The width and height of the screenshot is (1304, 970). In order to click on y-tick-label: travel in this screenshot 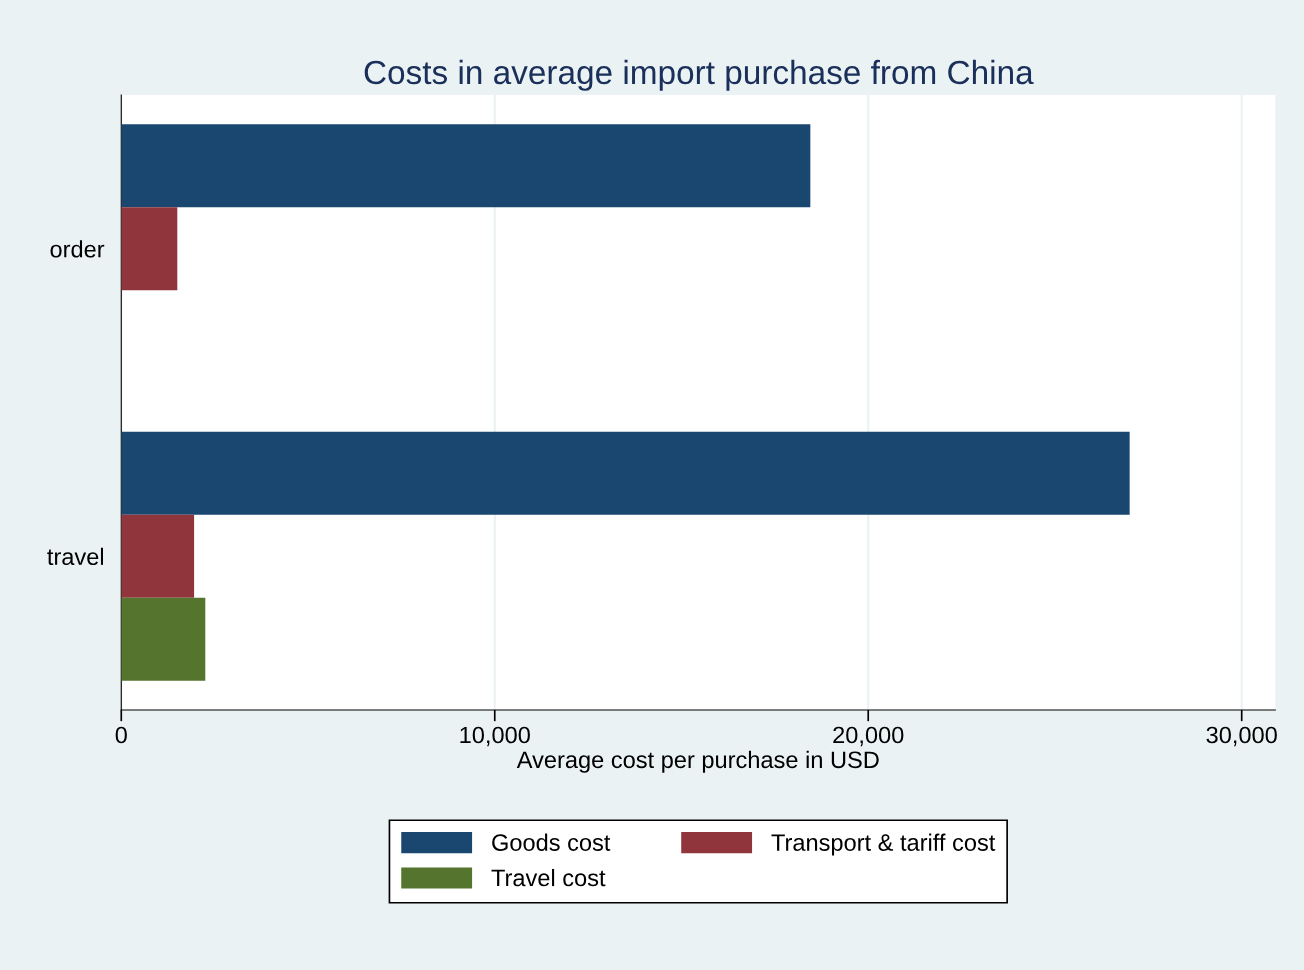, I will do `click(75, 556)`.